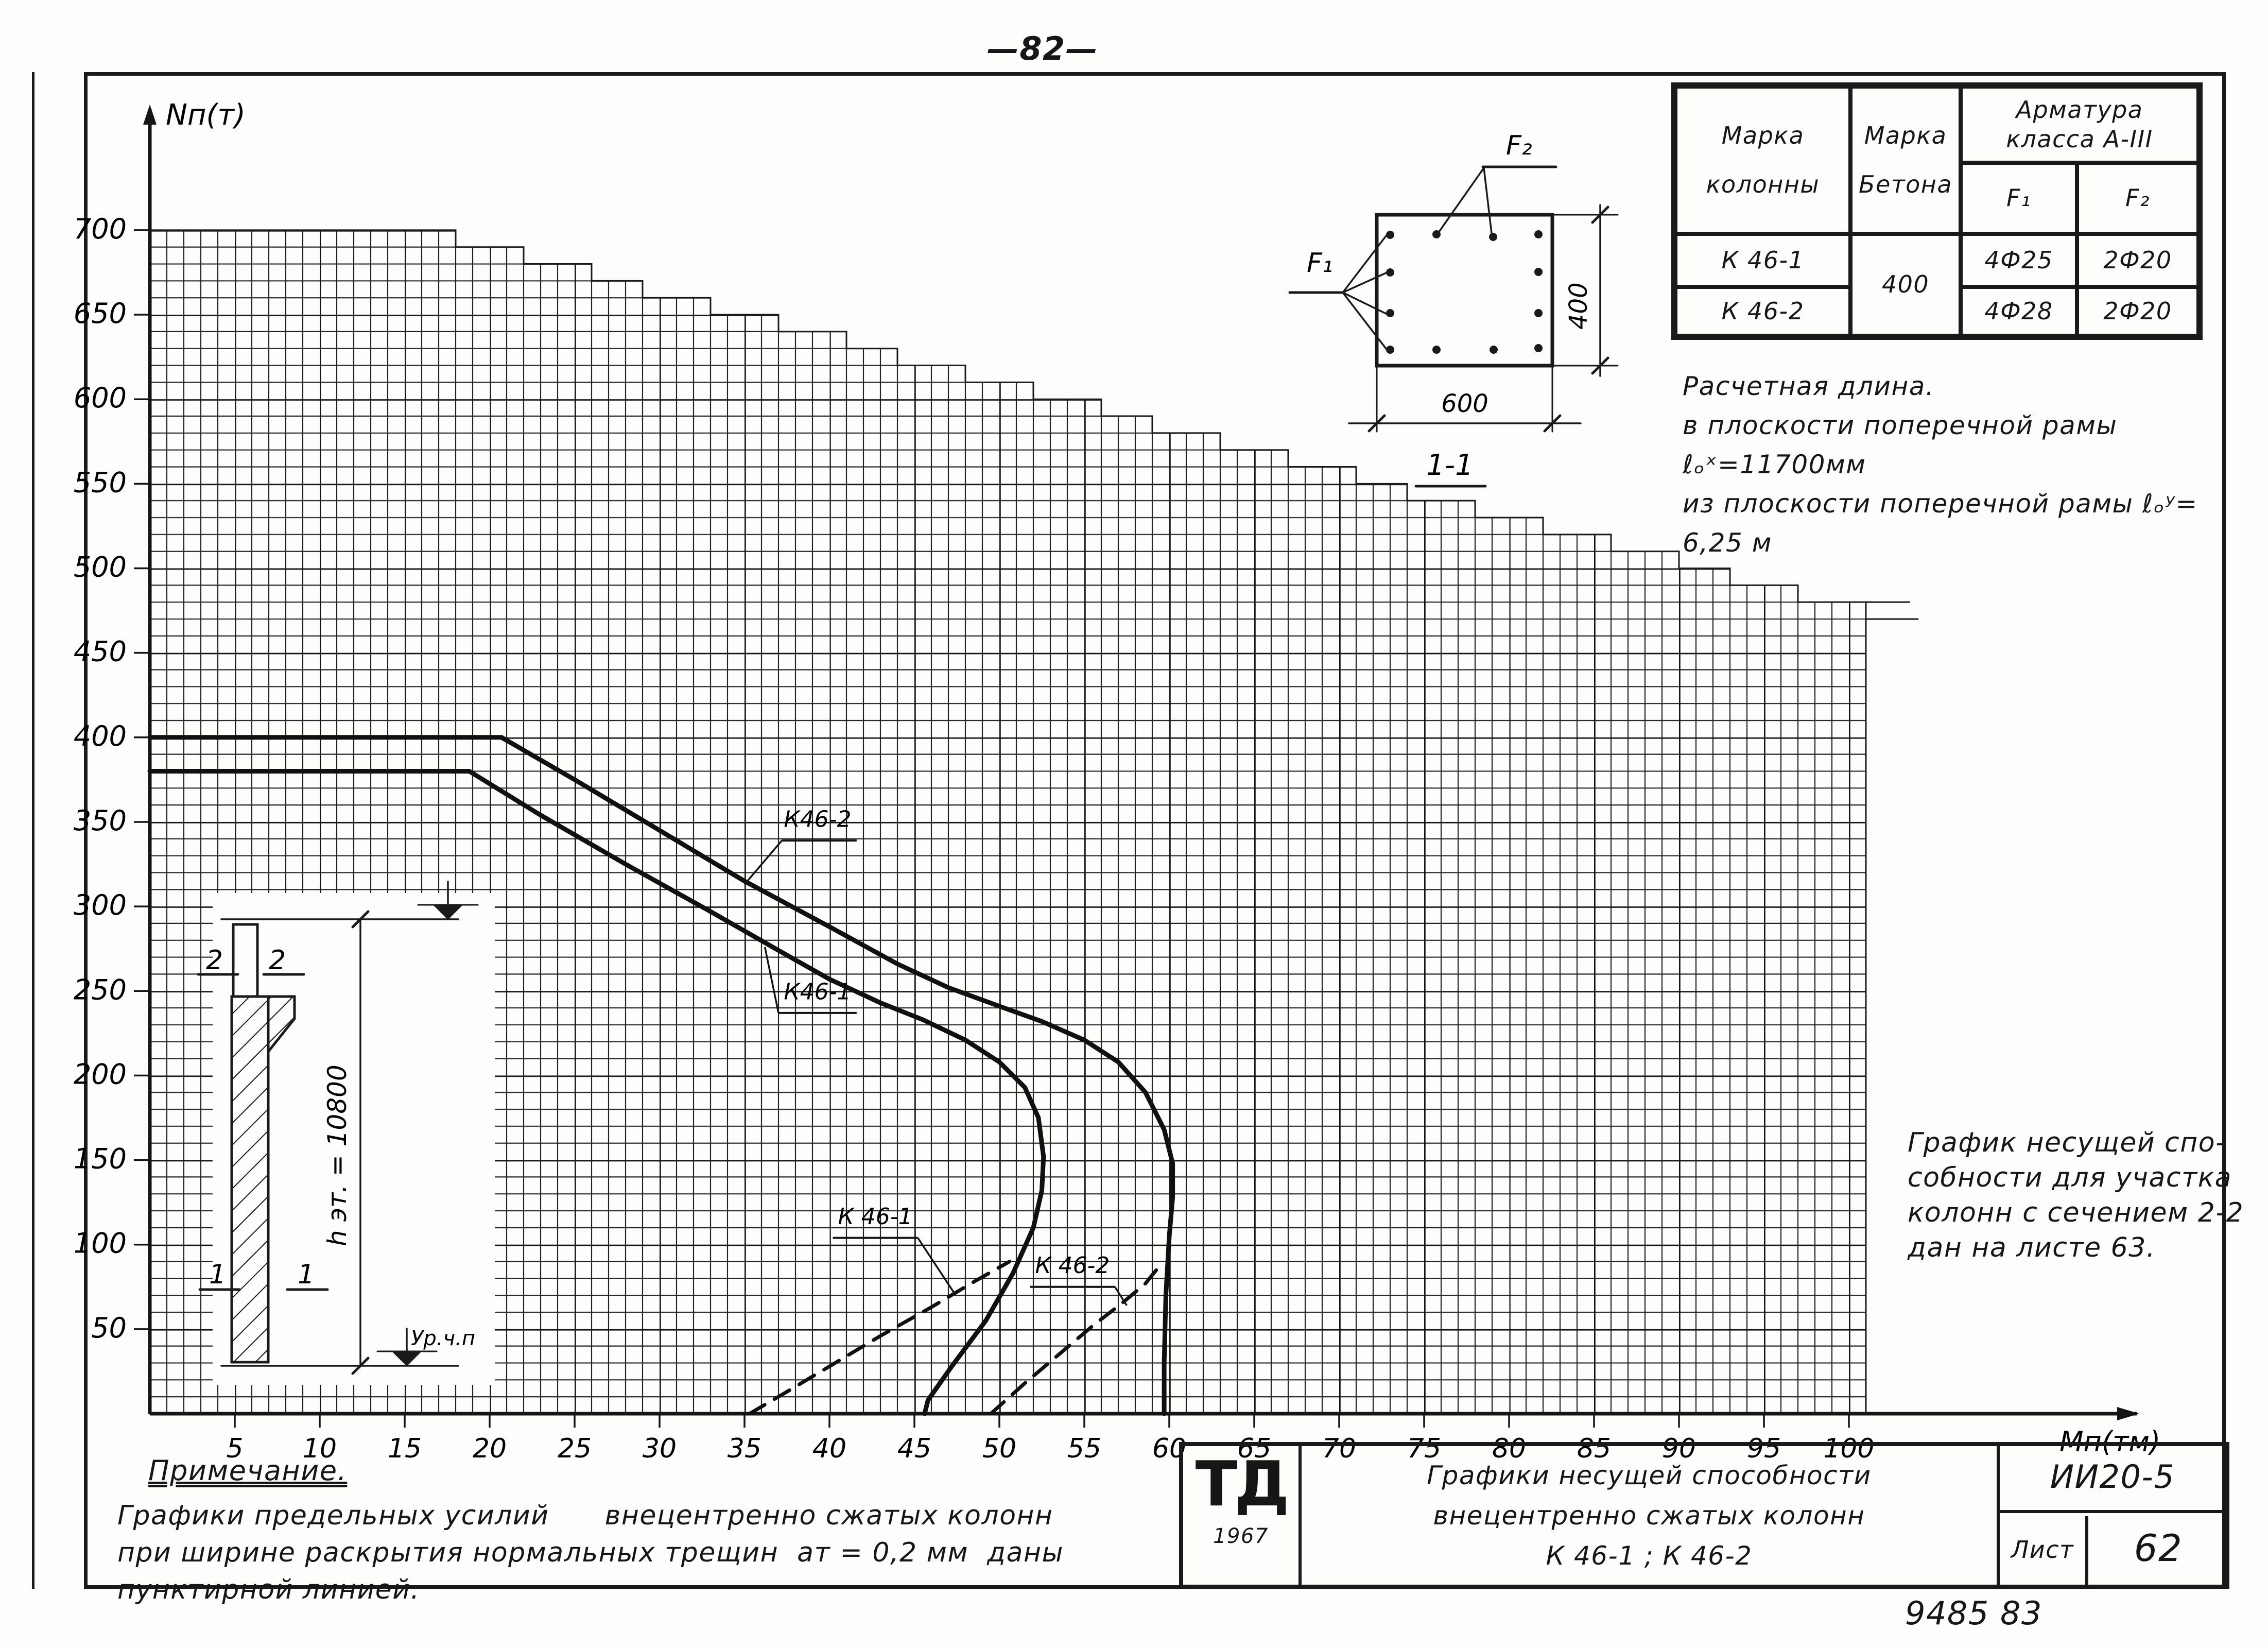  What do you see at coordinates (2019, 199) in the screenshot?
I see `table-header-f1: F₁` at bounding box center [2019, 199].